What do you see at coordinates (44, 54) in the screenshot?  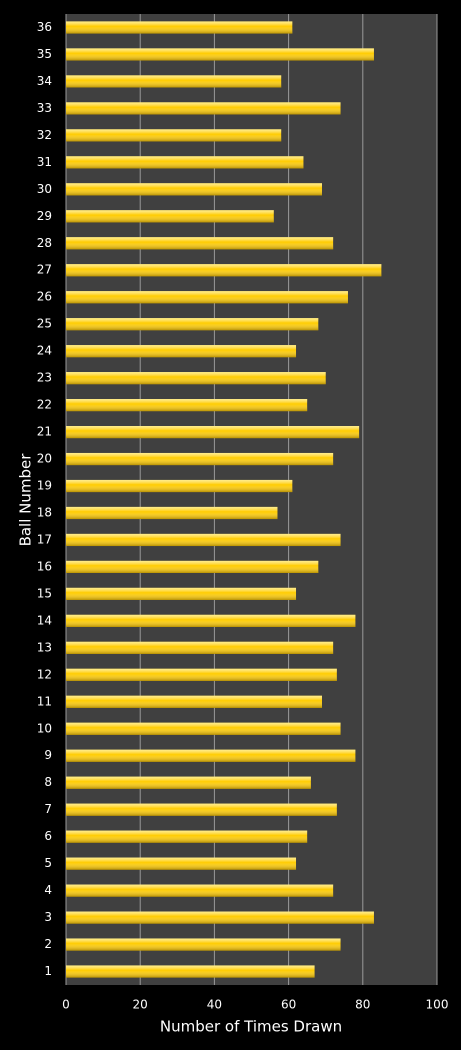 I see `y-tick-label: 35` at bounding box center [44, 54].